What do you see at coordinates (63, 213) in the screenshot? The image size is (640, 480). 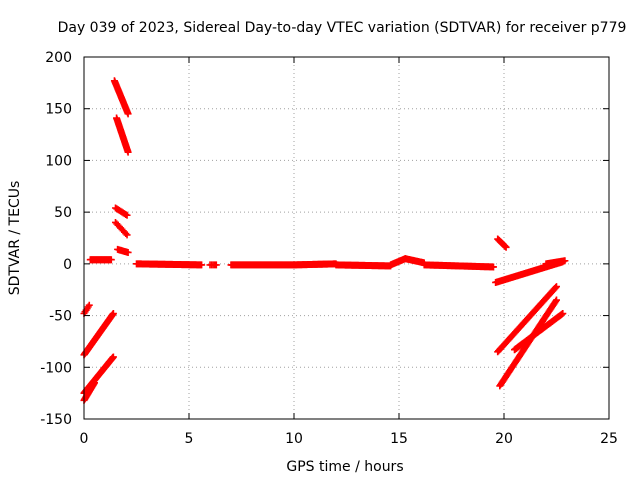 I see `y-tick-label: 50` at bounding box center [63, 213].